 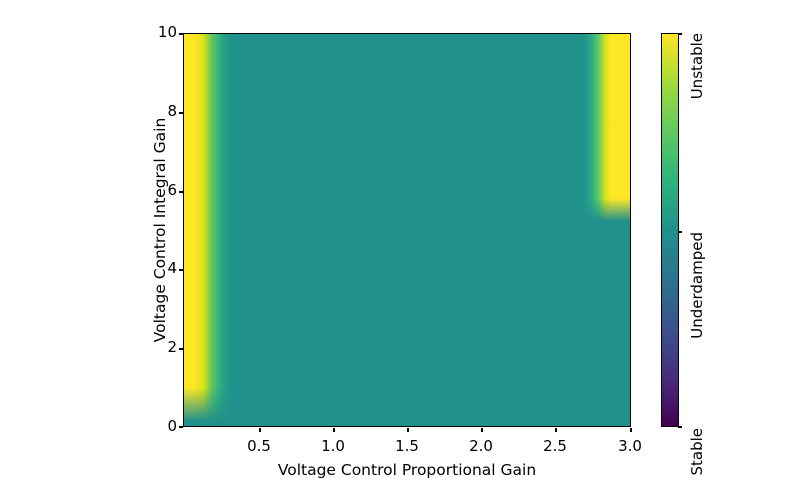 I want to click on y-tick-label: 2, so click(x=172, y=347).